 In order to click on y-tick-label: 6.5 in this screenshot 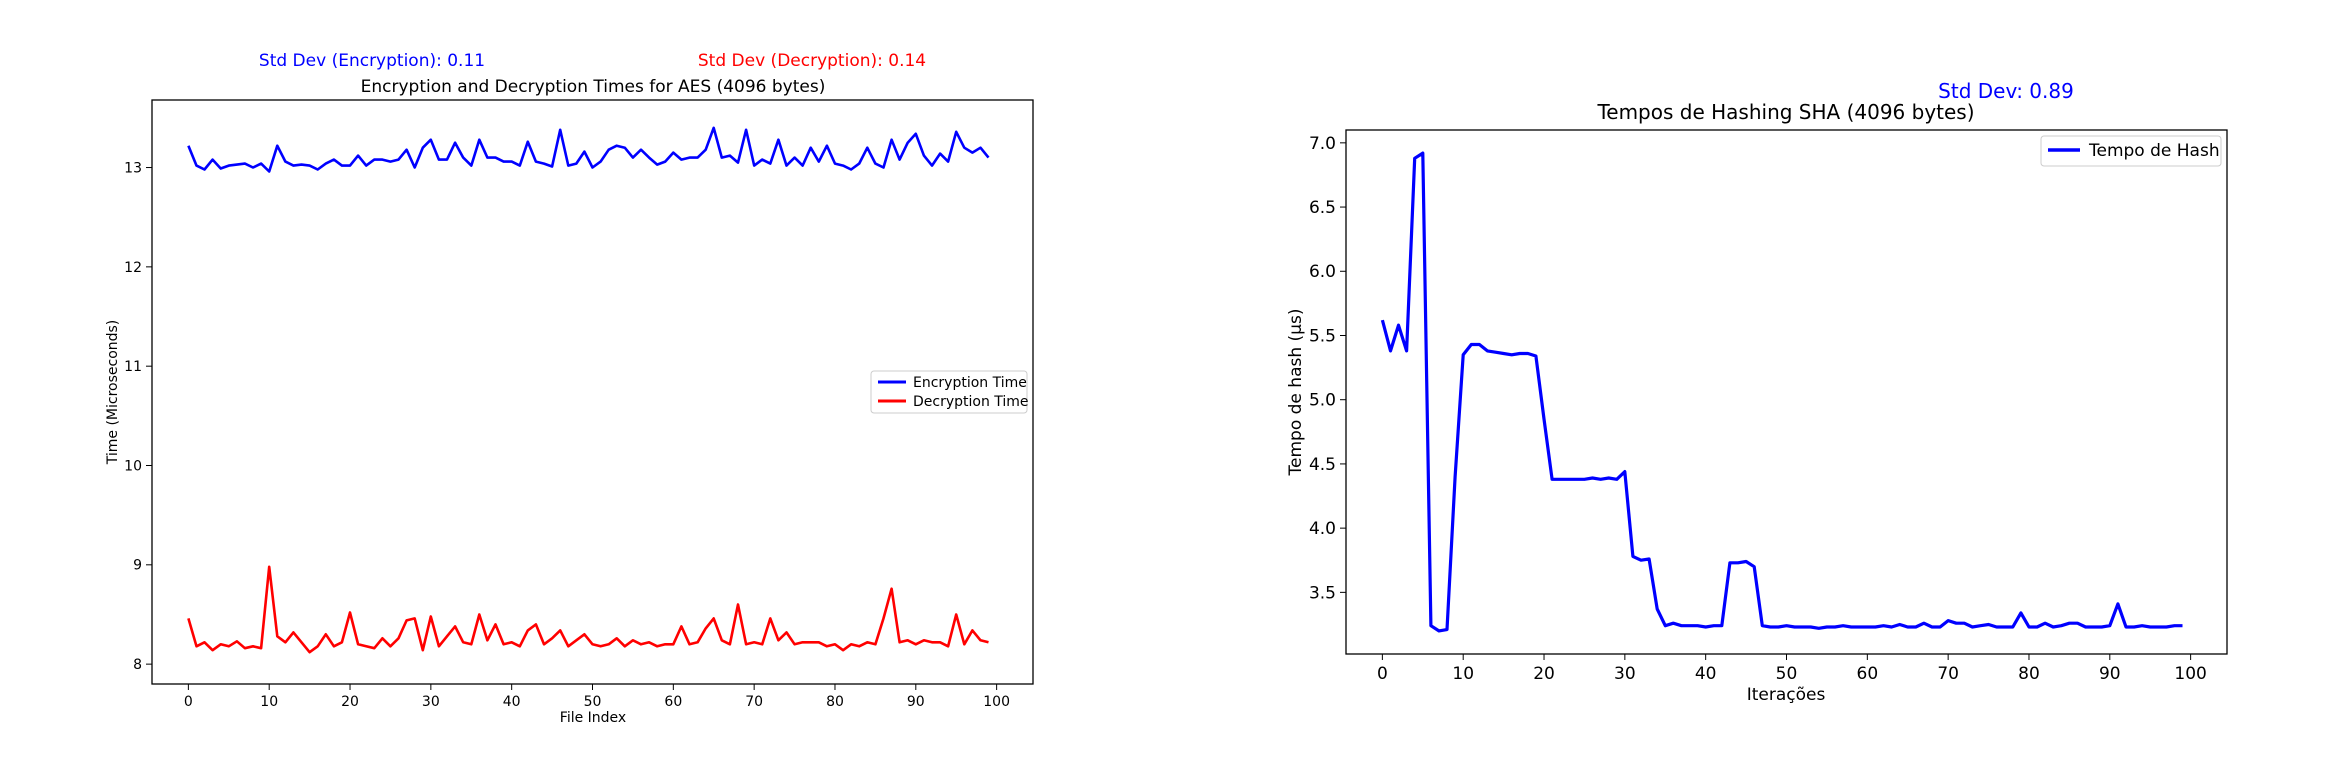, I will do `click(1322, 208)`.